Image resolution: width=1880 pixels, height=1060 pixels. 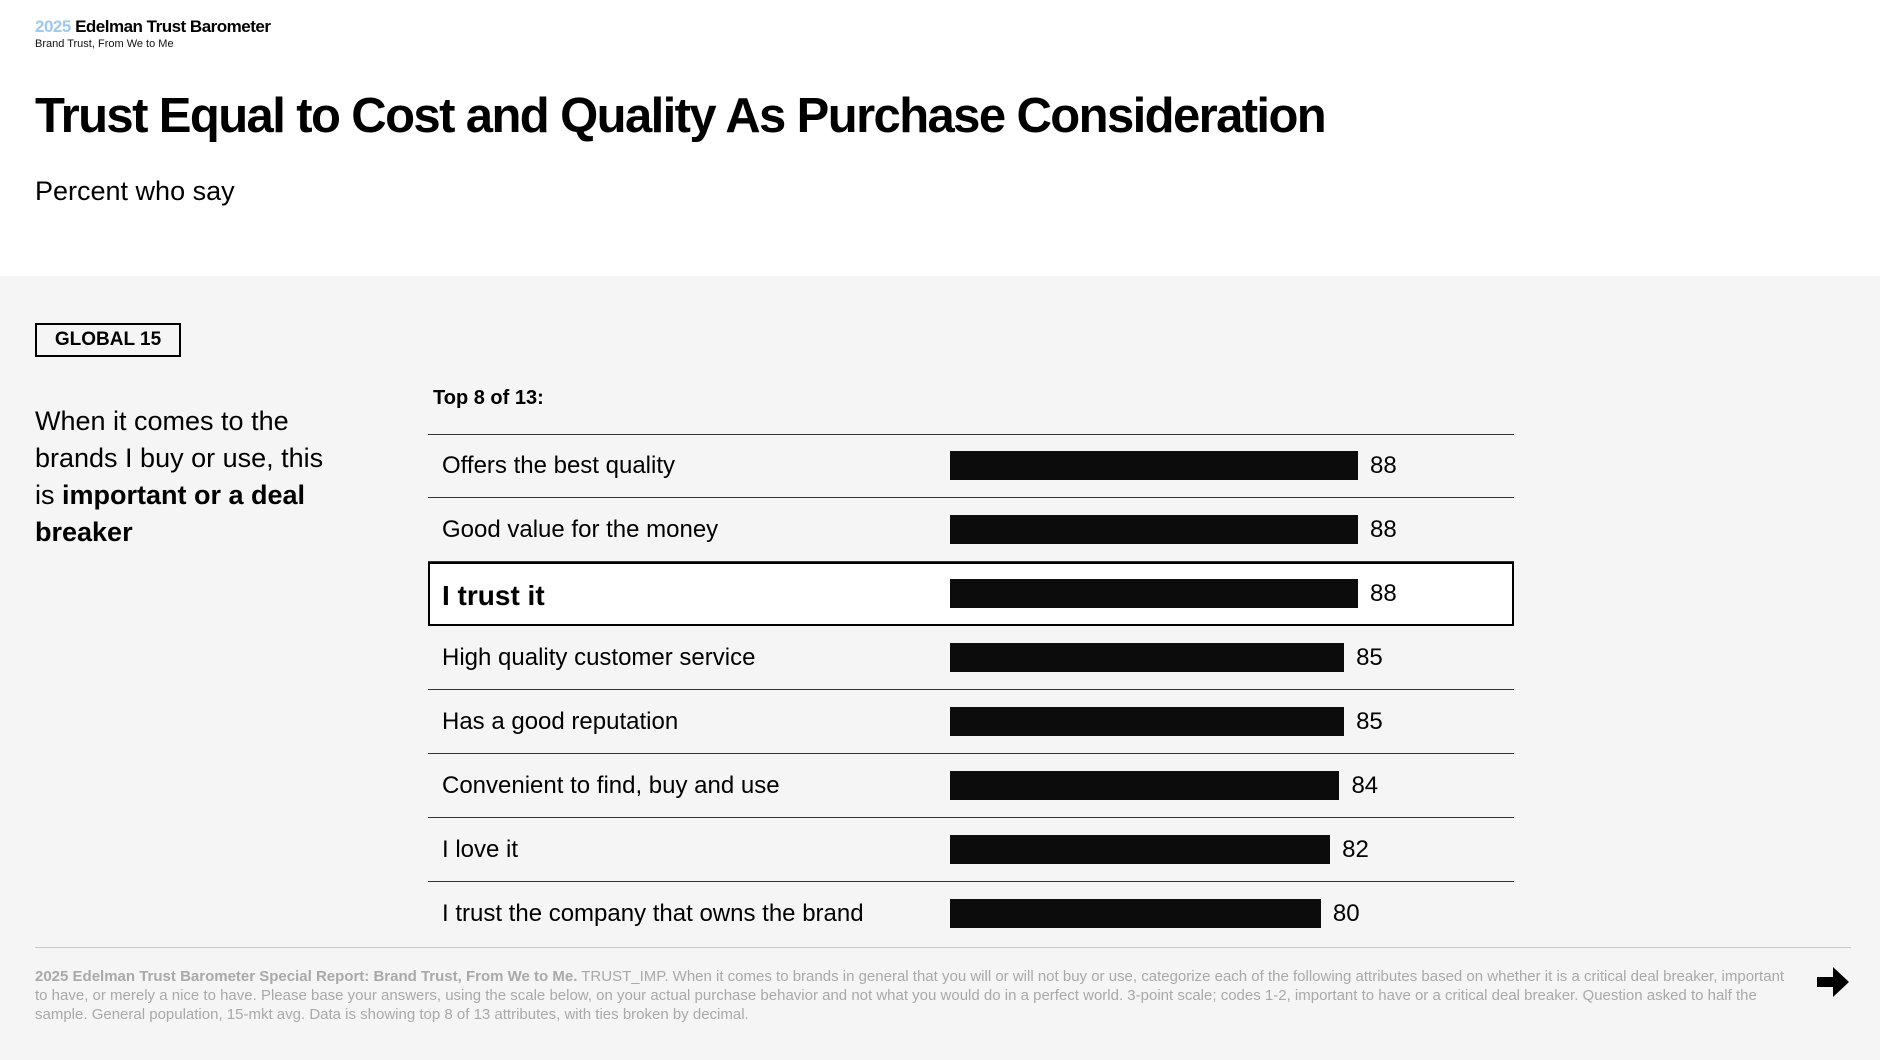 I want to click on chart-row: I love it 82, so click(x=971, y=850).